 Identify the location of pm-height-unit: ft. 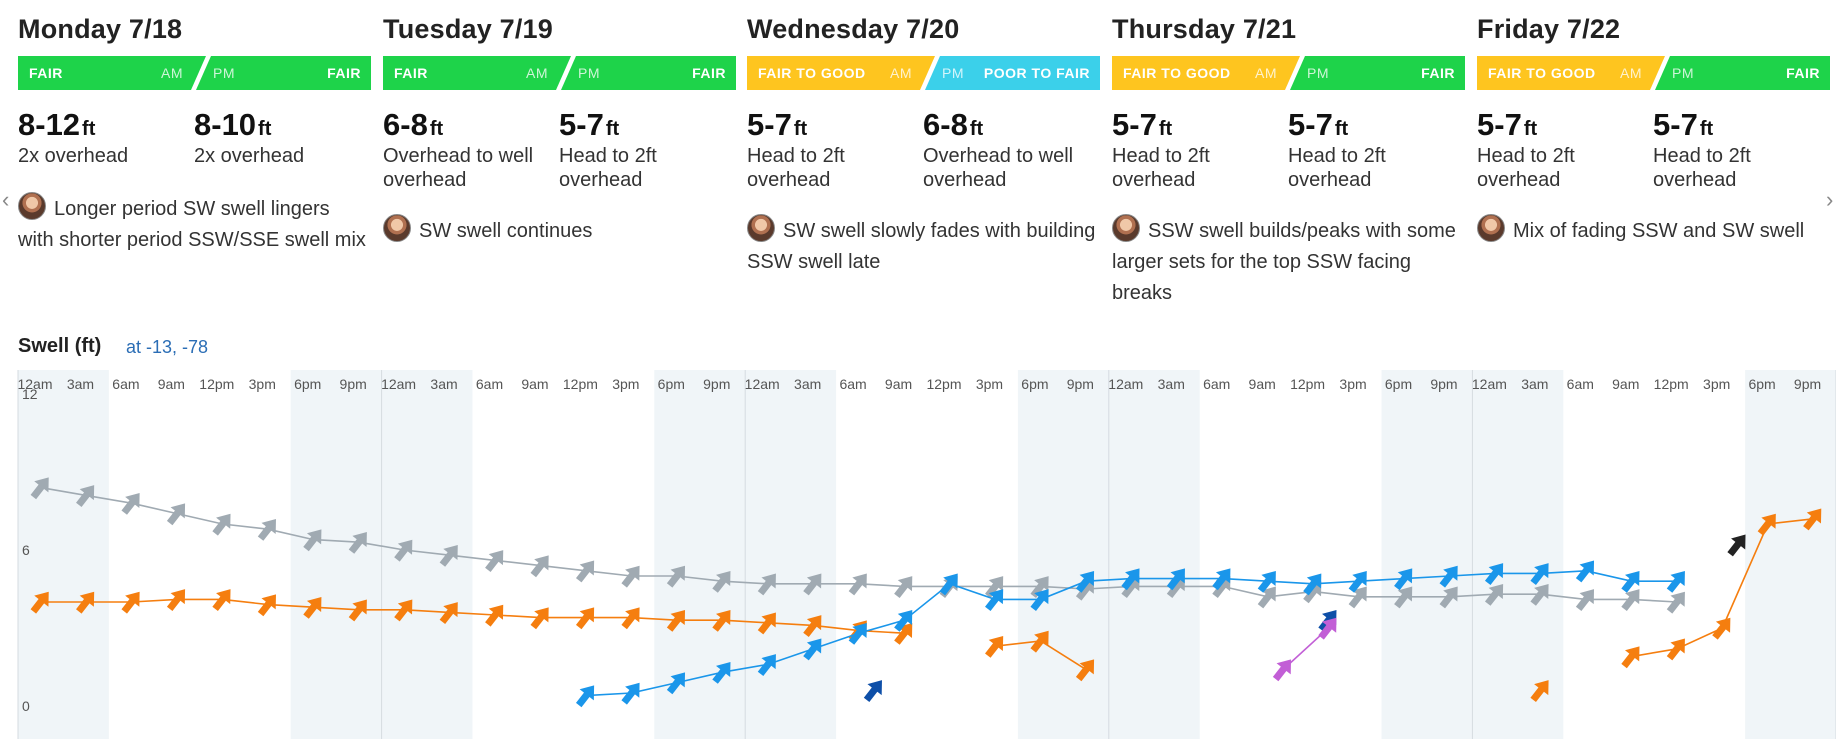
(976, 129).